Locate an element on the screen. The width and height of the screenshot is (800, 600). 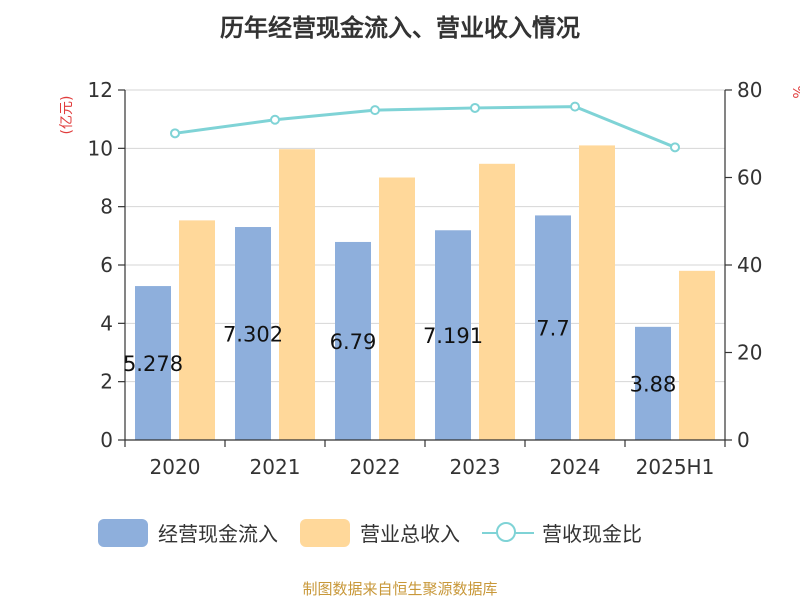
legend-label-revenue: 营业总收入 is located at coordinates (410, 534).